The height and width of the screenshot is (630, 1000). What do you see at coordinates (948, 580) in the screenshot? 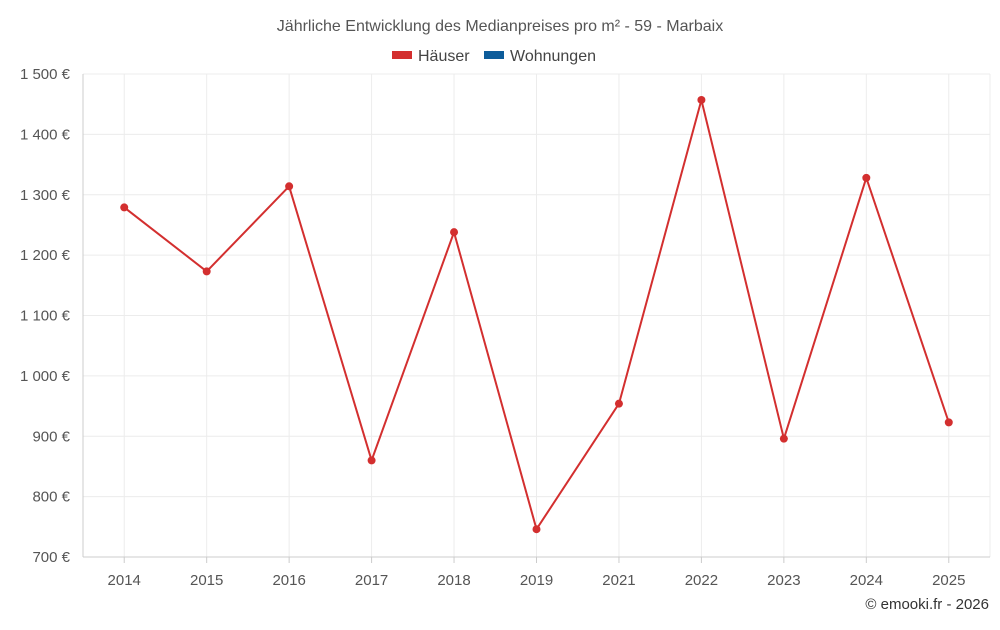
I see `x-tick-label: 2025` at bounding box center [948, 580].